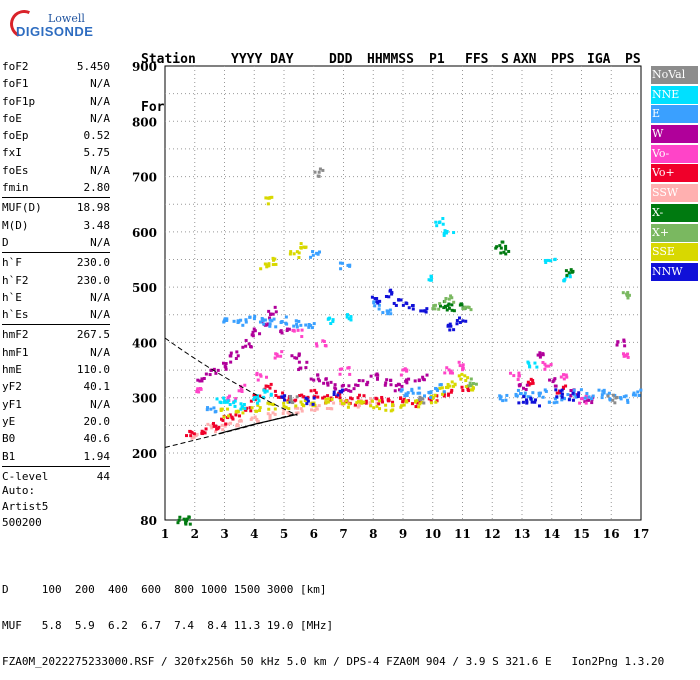 This screenshot has width=700, height=680. Describe the element at coordinates (231, 376) in the screenshot. I see `profile-dashed-upper` at that location.